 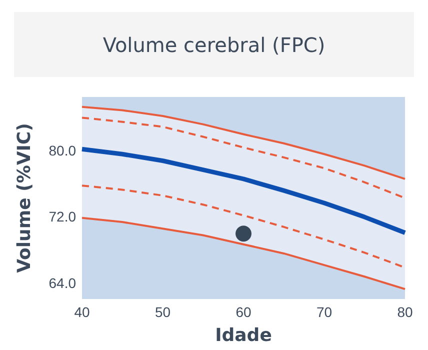 What do you see at coordinates (405, 312) in the screenshot?
I see `x-tick-label: 80` at bounding box center [405, 312].